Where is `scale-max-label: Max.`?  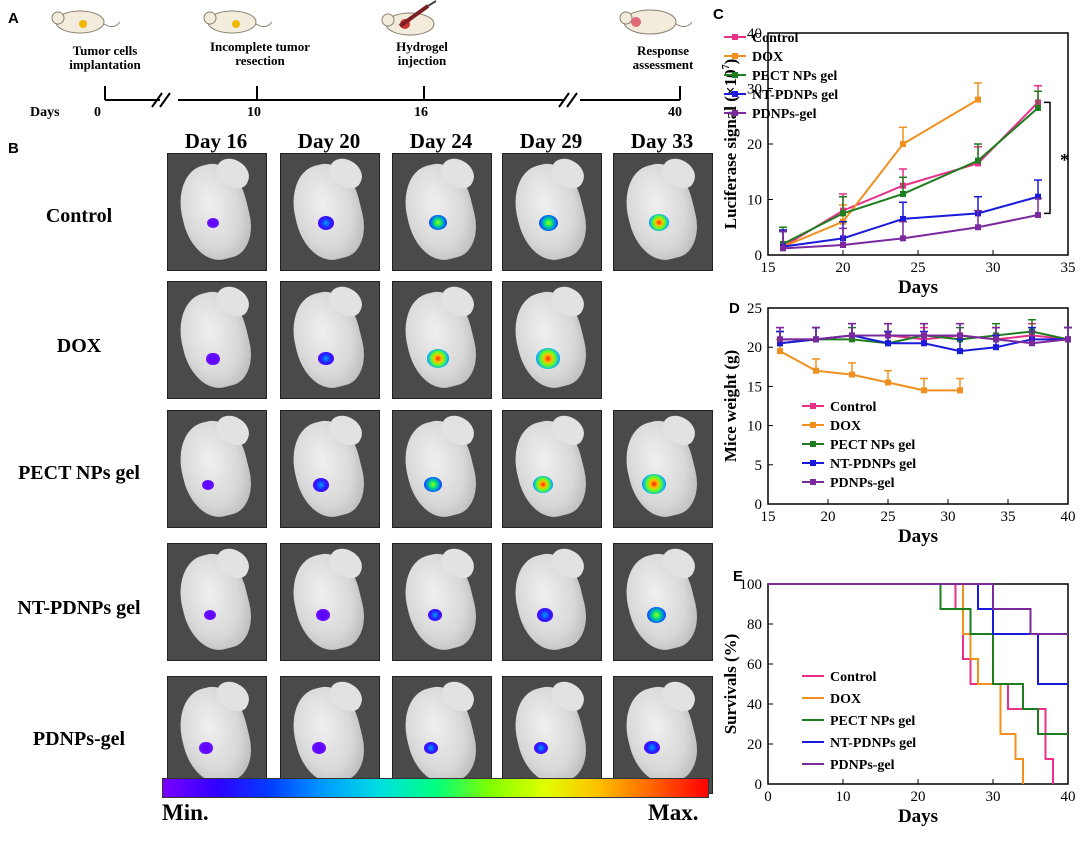
scale-max-label: Max. is located at coordinates (673, 812).